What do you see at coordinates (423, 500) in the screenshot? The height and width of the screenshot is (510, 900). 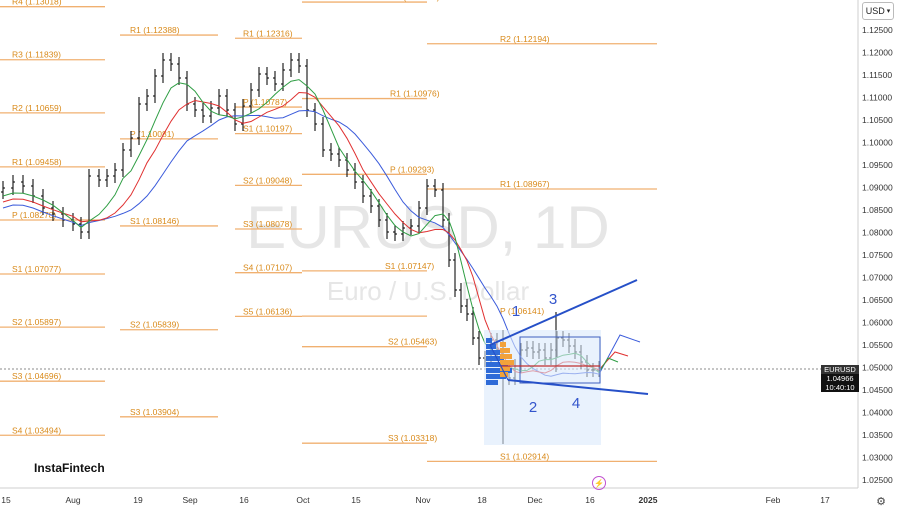 I see `x-tick-label: Nov` at bounding box center [423, 500].